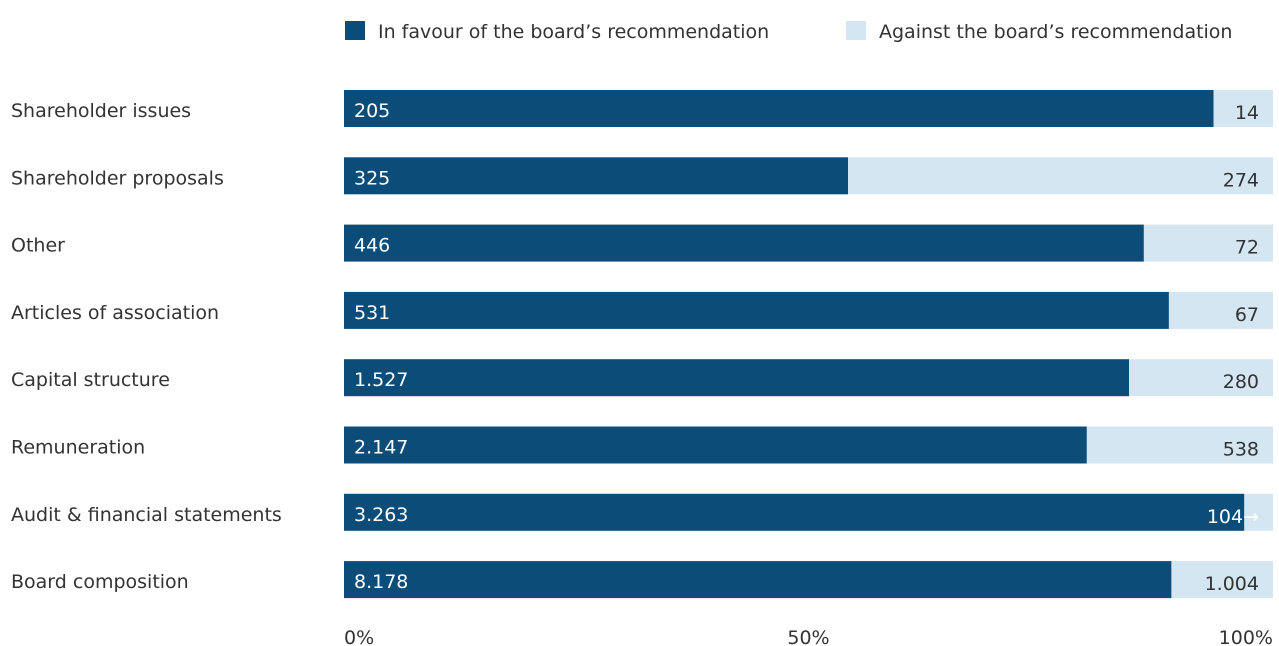 The image size is (1279, 646). Describe the element at coordinates (1241, 382) in the screenshot. I see `value-label-against: 280` at that location.